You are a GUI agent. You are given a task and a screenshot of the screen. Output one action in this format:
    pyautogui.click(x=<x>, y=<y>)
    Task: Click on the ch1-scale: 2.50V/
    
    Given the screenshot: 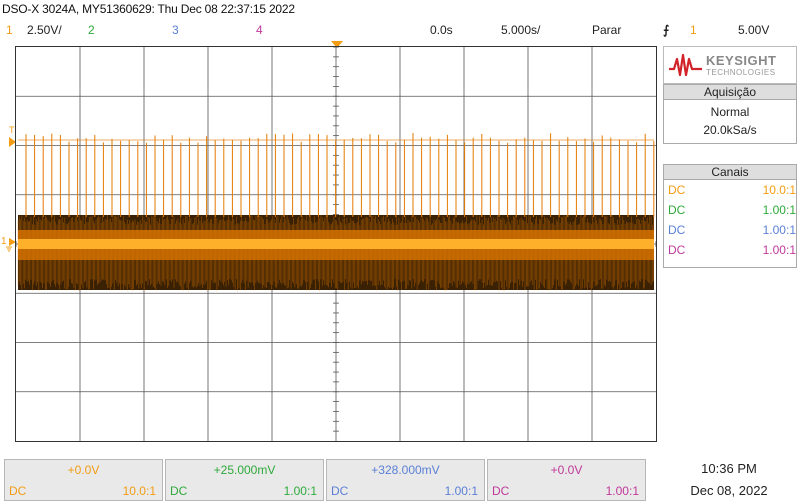 What is the action you would take?
    pyautogui.click(x=44, y=30)
    